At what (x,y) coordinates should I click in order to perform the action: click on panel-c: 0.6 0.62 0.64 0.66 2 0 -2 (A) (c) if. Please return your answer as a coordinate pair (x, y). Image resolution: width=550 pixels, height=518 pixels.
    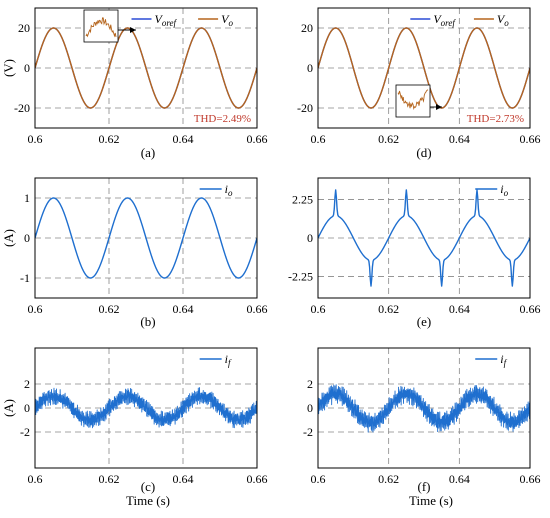
    Looking at the image, I should click on (134, 420).